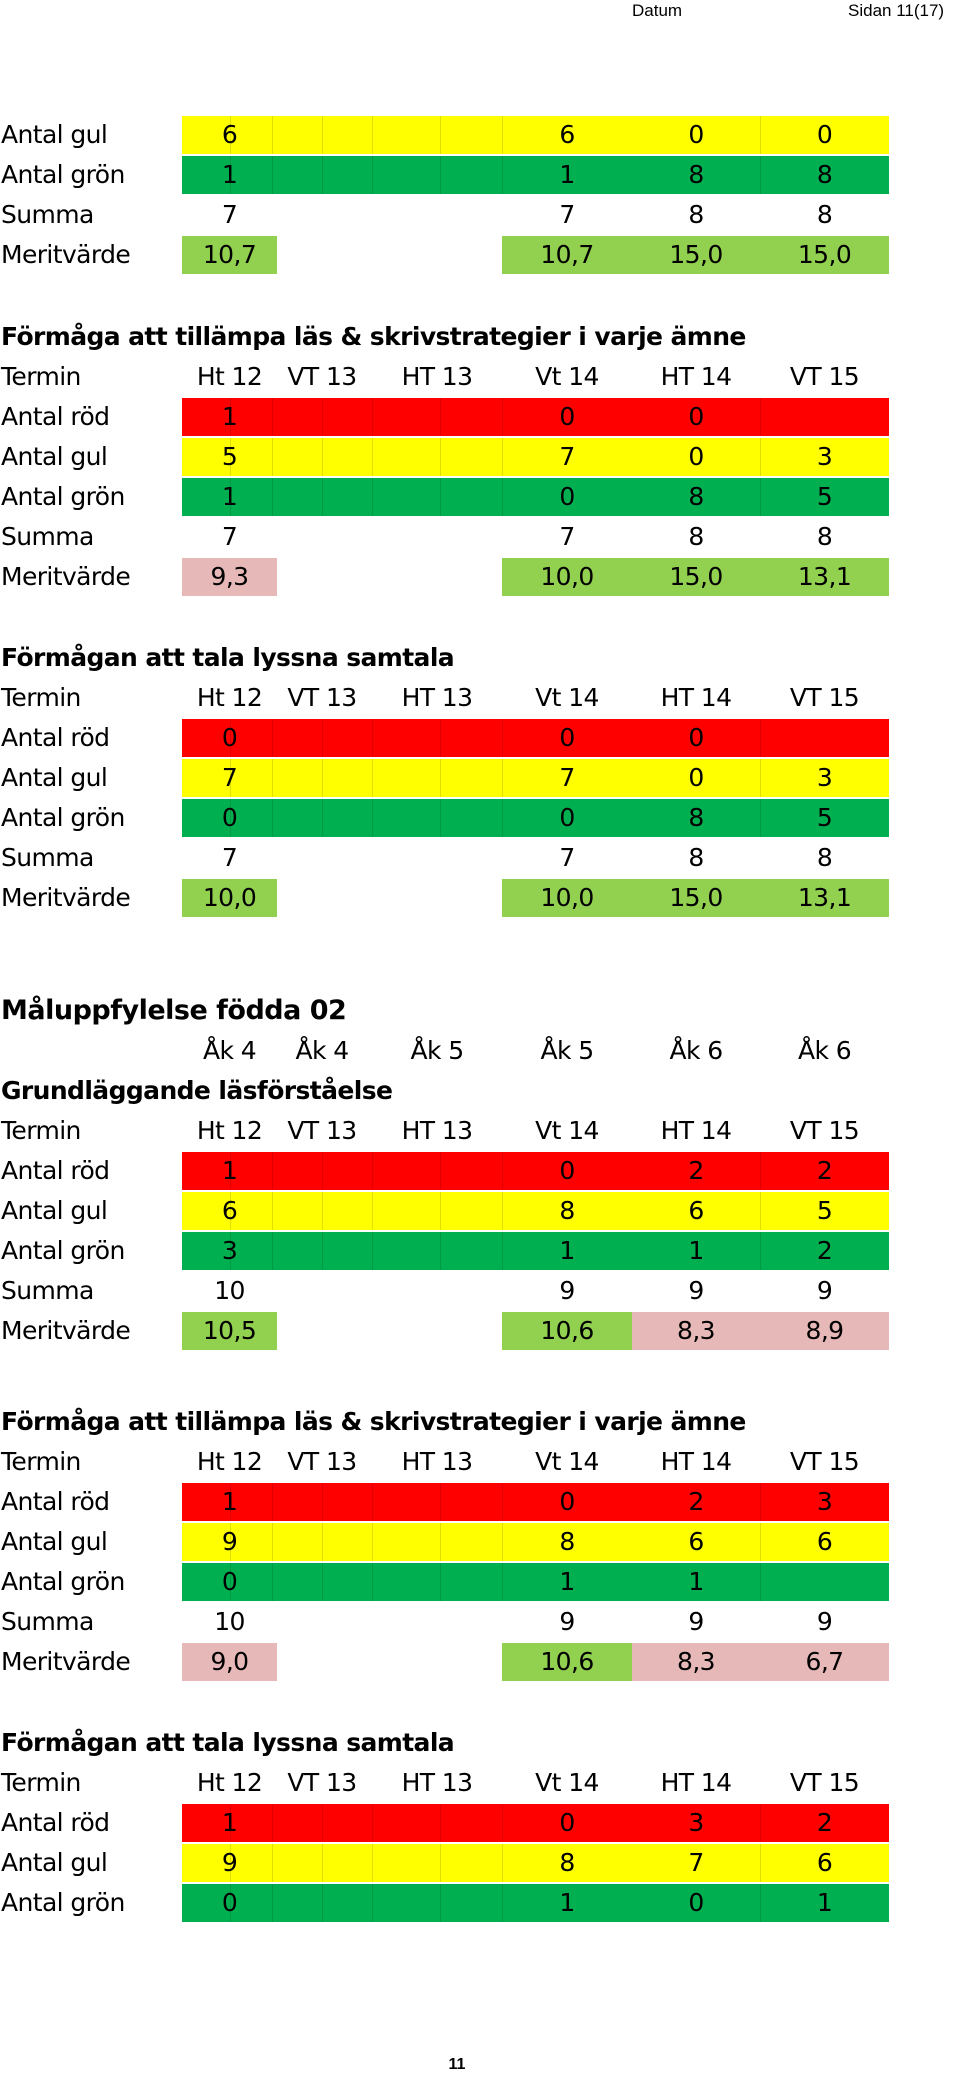 The image size is (960, 2079). What do you see at coordinates (480, 577) in the screenshot?
I see `merit-row: Meritvärde 9,3 10,0 15,0 13,1` at bounding box center [480, 577].